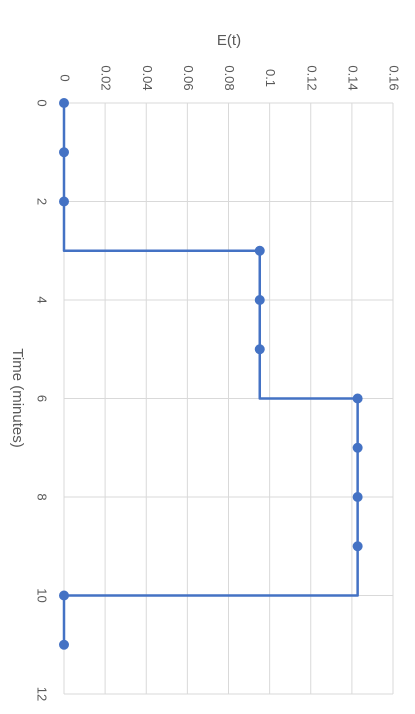  What do you see at coordinates (42, 496) in the screenshot?
I see `x-tick-label: 8` at bounding box center [42, 496].